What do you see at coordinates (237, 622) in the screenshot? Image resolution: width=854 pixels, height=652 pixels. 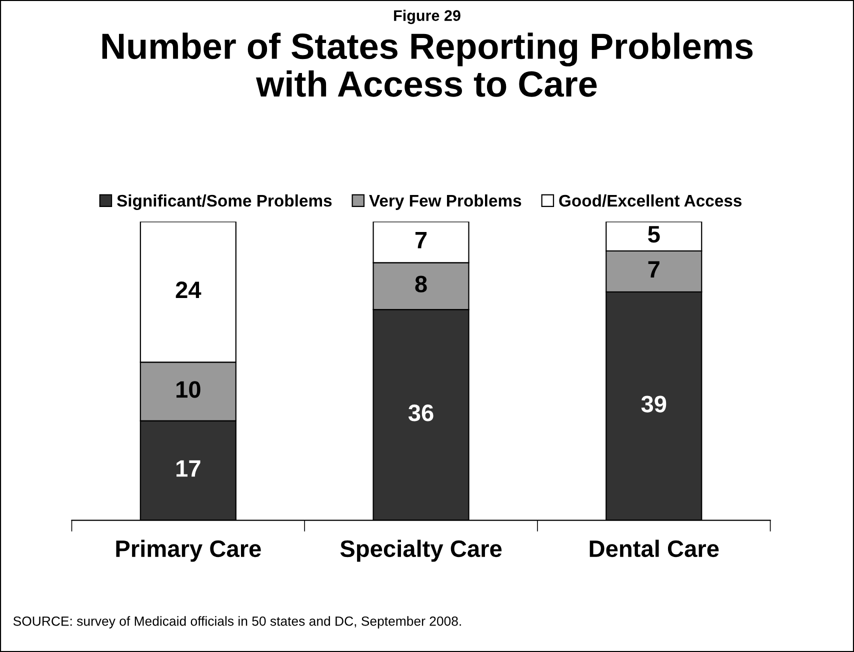 I see `source-note: SOURCE: survey of Medicaid officials in 50 states and DC, September 2008.` at bounding box center [237, 622].